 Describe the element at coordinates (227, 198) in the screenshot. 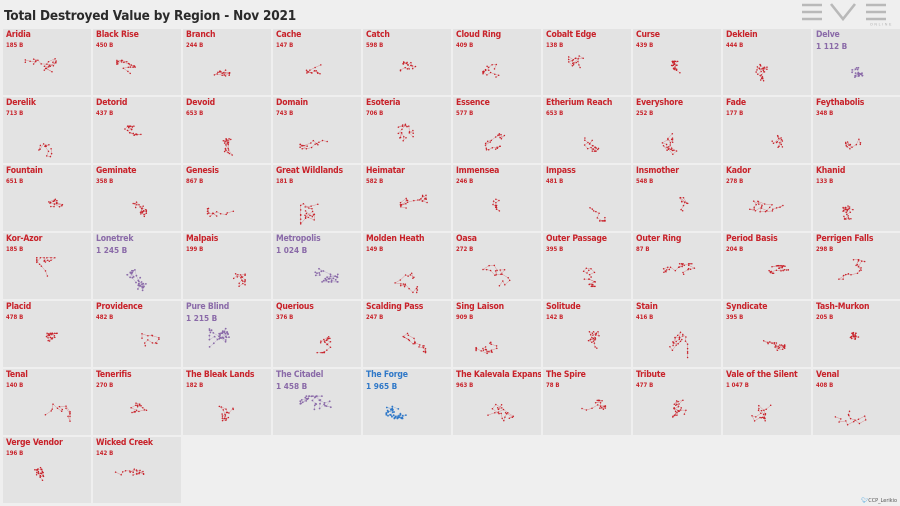

I see `region-tile-genesis: Genesis 867 B` at that location.